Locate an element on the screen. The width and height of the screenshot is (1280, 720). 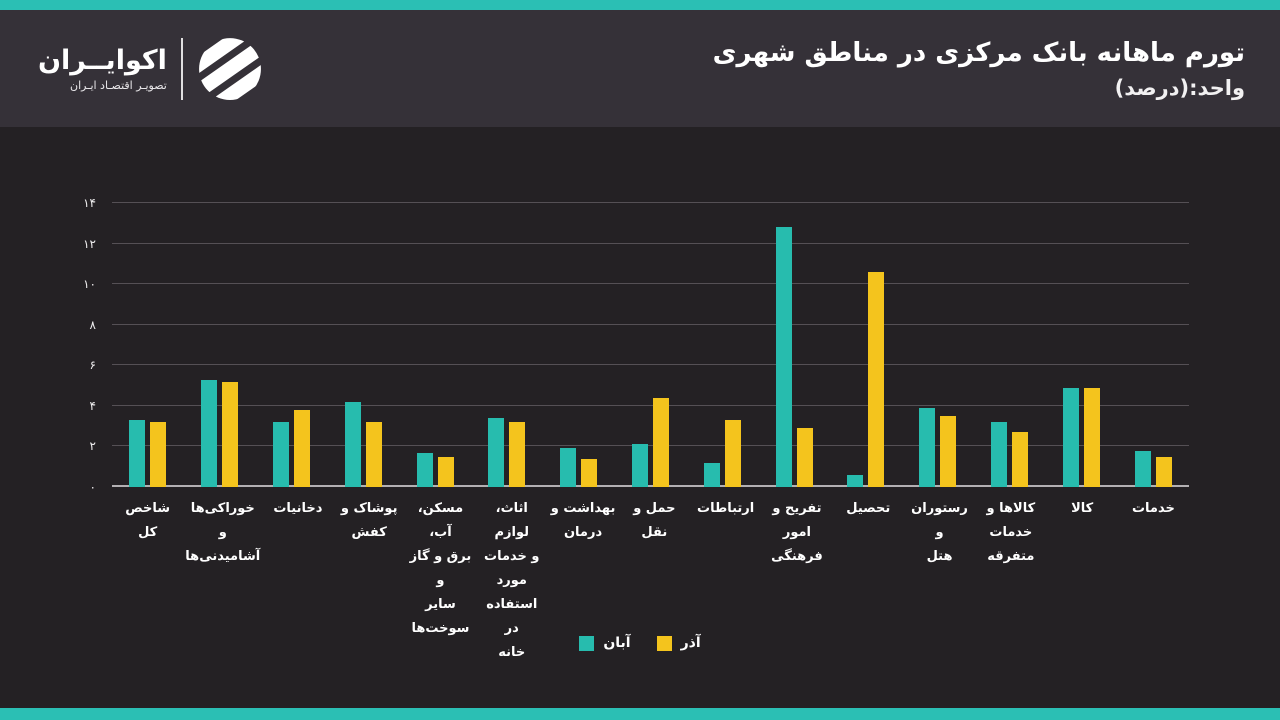
legend-item: آذر is located at coordinates (678, 643).